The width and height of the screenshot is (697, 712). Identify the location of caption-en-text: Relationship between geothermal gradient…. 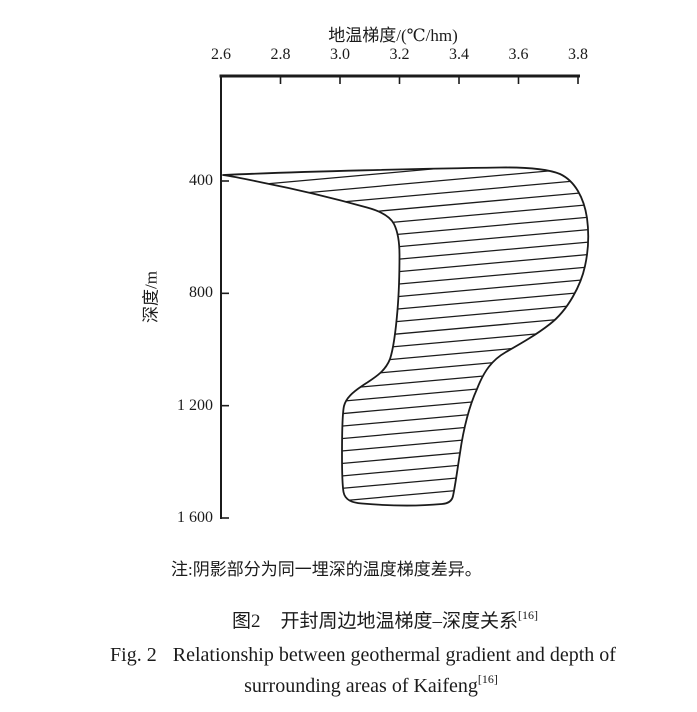
(394, 655).